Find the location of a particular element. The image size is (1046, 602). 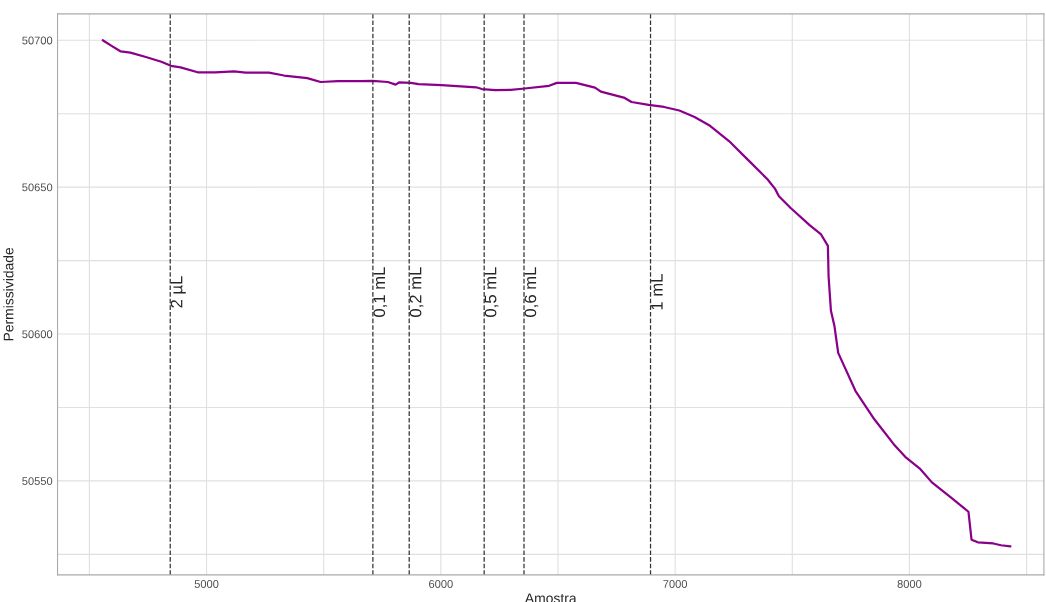

x-tick-label: 6000 is located at coordinates (441, 584).